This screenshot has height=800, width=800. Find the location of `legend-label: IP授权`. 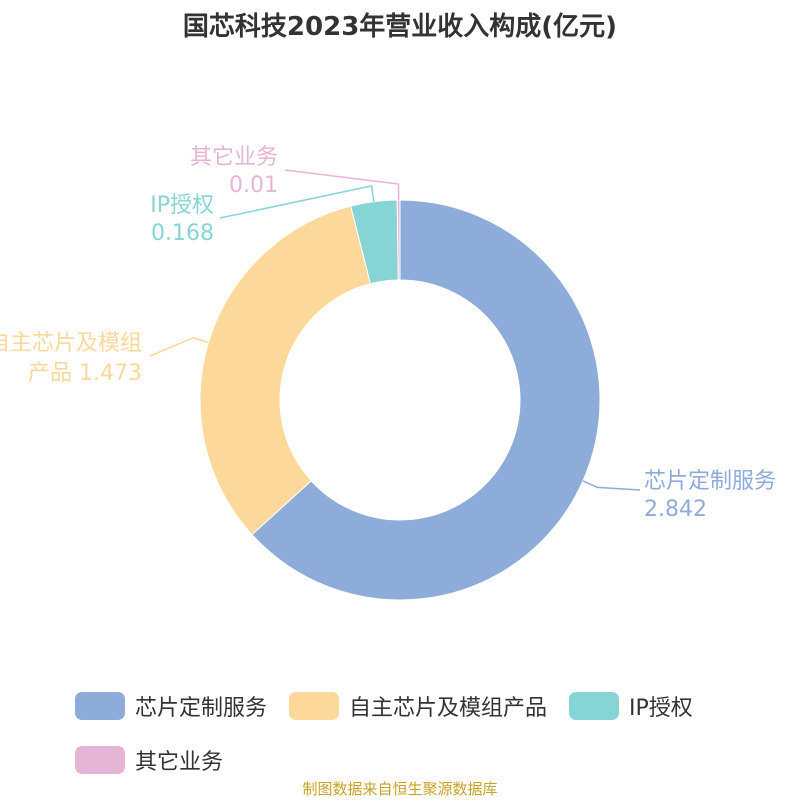

legend-label: IP授权 is located at coordinates (661, 708).